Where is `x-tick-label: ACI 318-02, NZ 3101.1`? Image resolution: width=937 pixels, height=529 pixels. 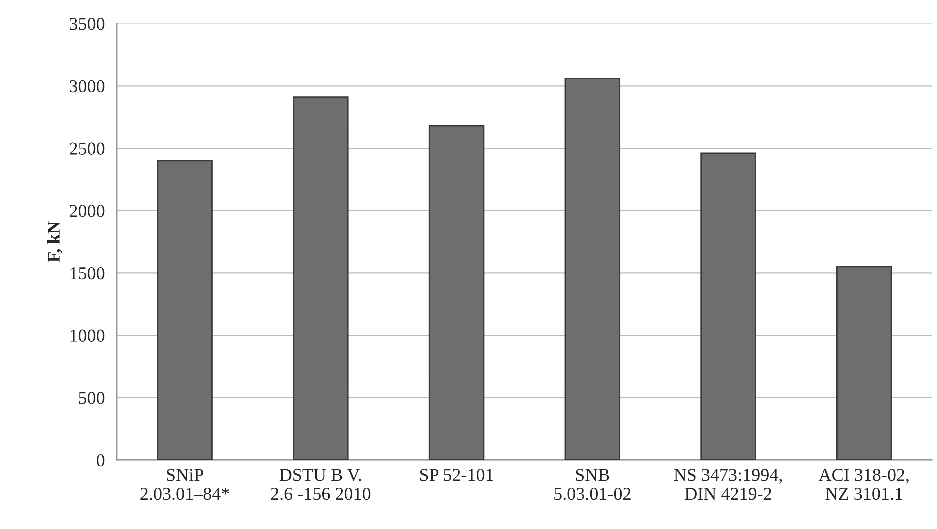 x-tick-label: ACI 318-02, NZ 3101.1 is located at coordinates (863, 484).